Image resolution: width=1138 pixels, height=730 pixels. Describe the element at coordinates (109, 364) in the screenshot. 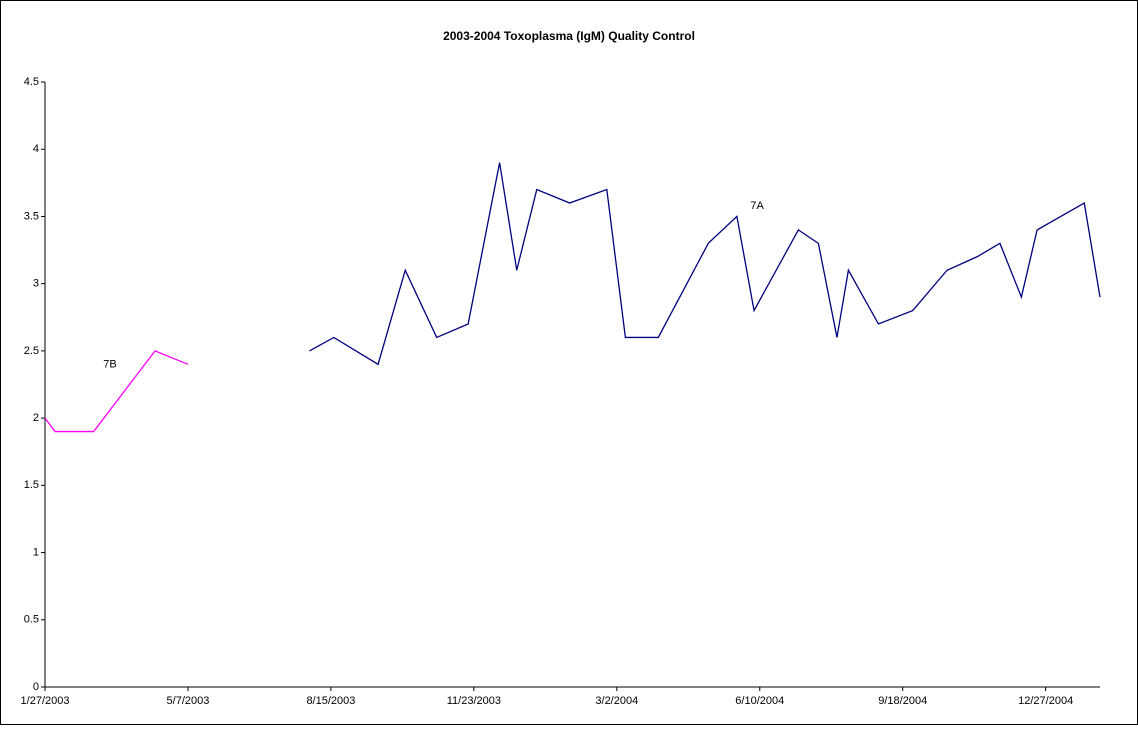

I see `series-label: 7B` at that location.